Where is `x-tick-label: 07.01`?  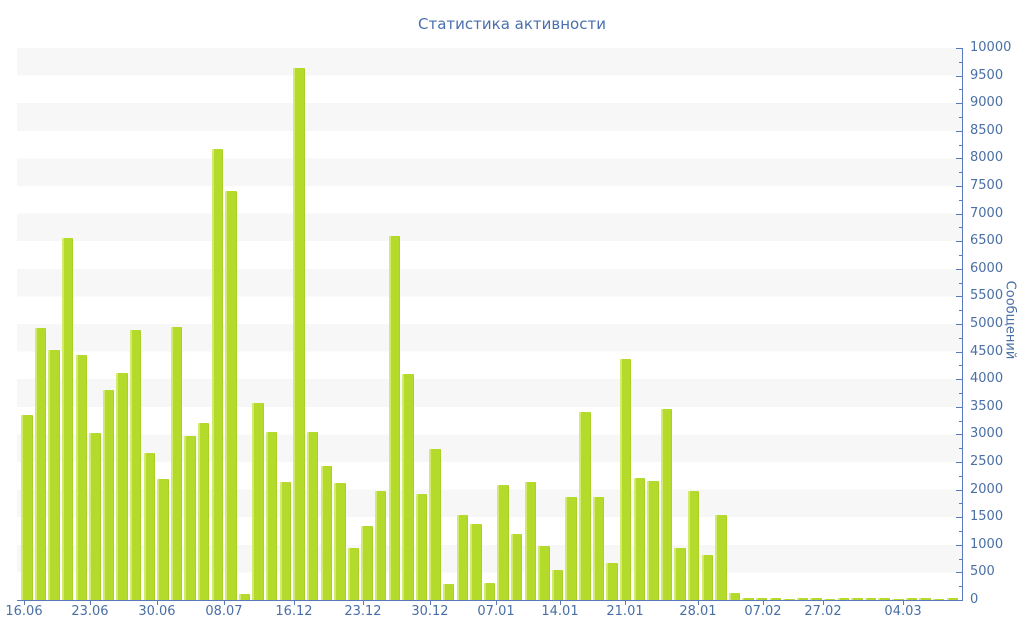
x-tick-label: 07.01 is located at coordinates (496, 611).